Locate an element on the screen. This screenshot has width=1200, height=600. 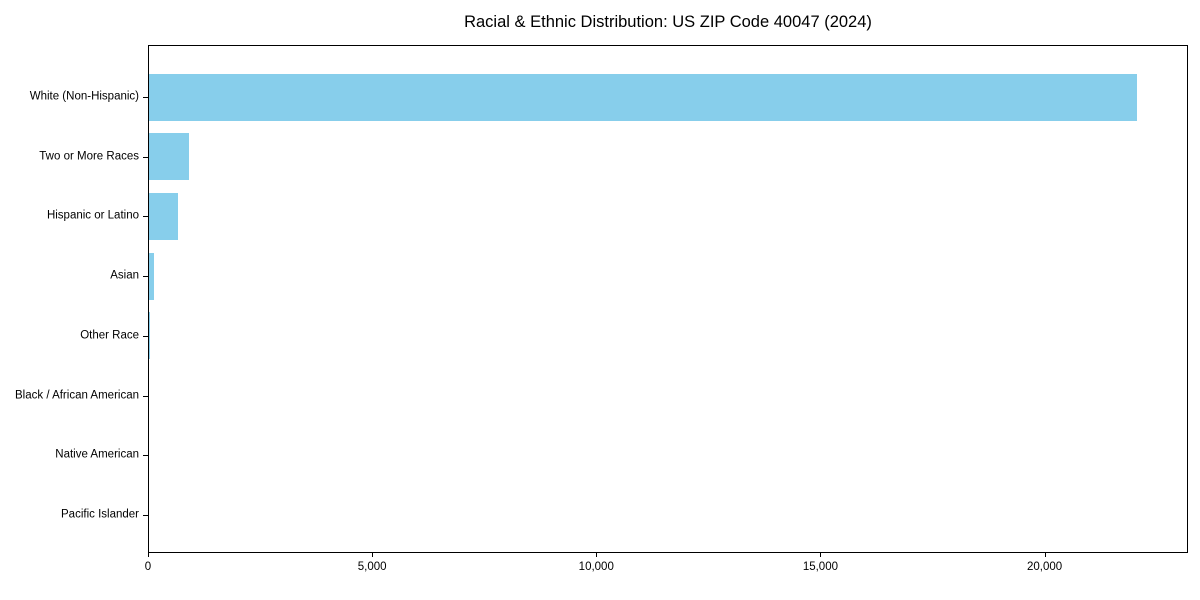
bar-two-or-more-races is located at coordinates (169, 157).